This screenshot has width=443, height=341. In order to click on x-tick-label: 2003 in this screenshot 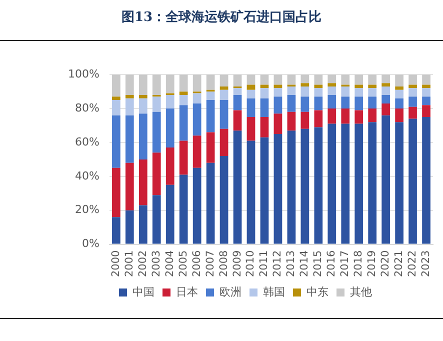, I will do `click(156, 264)`.